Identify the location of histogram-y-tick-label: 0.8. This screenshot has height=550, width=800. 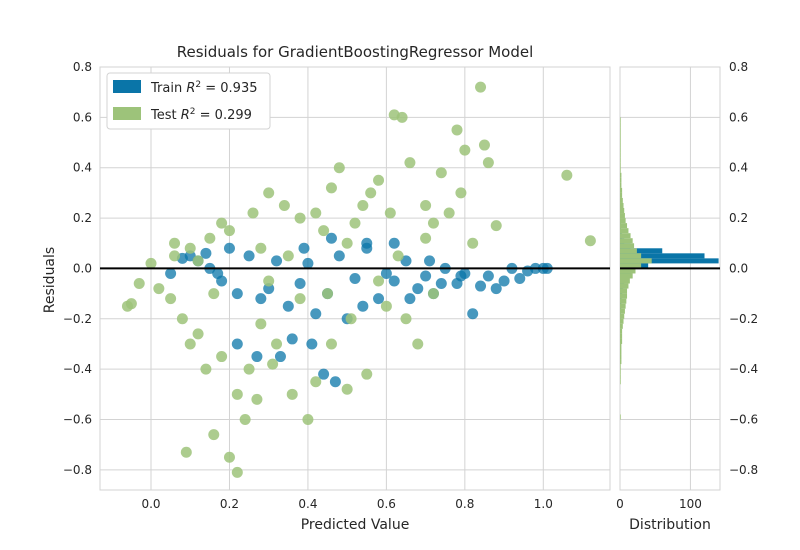
(738, 67).